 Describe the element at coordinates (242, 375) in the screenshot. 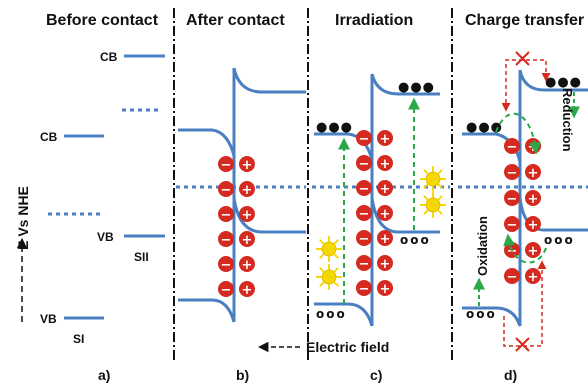

I see `panel-label-b: b)` at that location.